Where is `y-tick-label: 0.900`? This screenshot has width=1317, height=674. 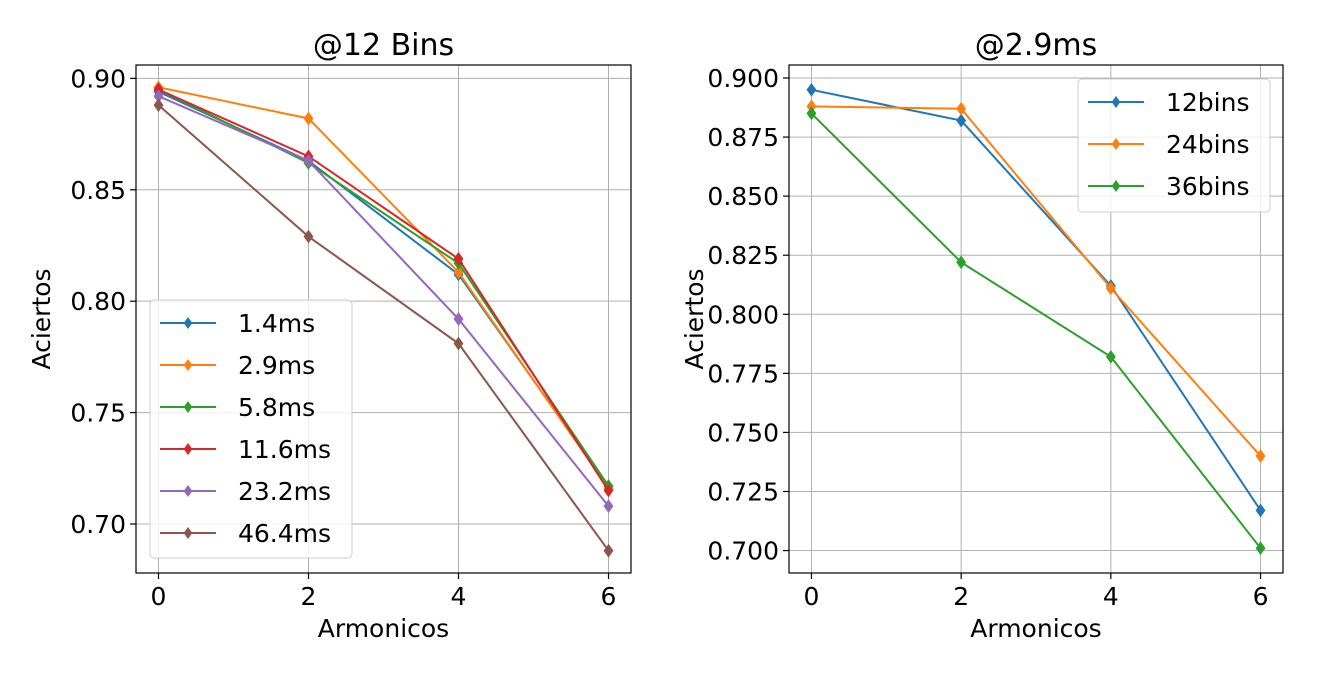 y-tick-label: 0.900 is located at coordinates (743, 78).